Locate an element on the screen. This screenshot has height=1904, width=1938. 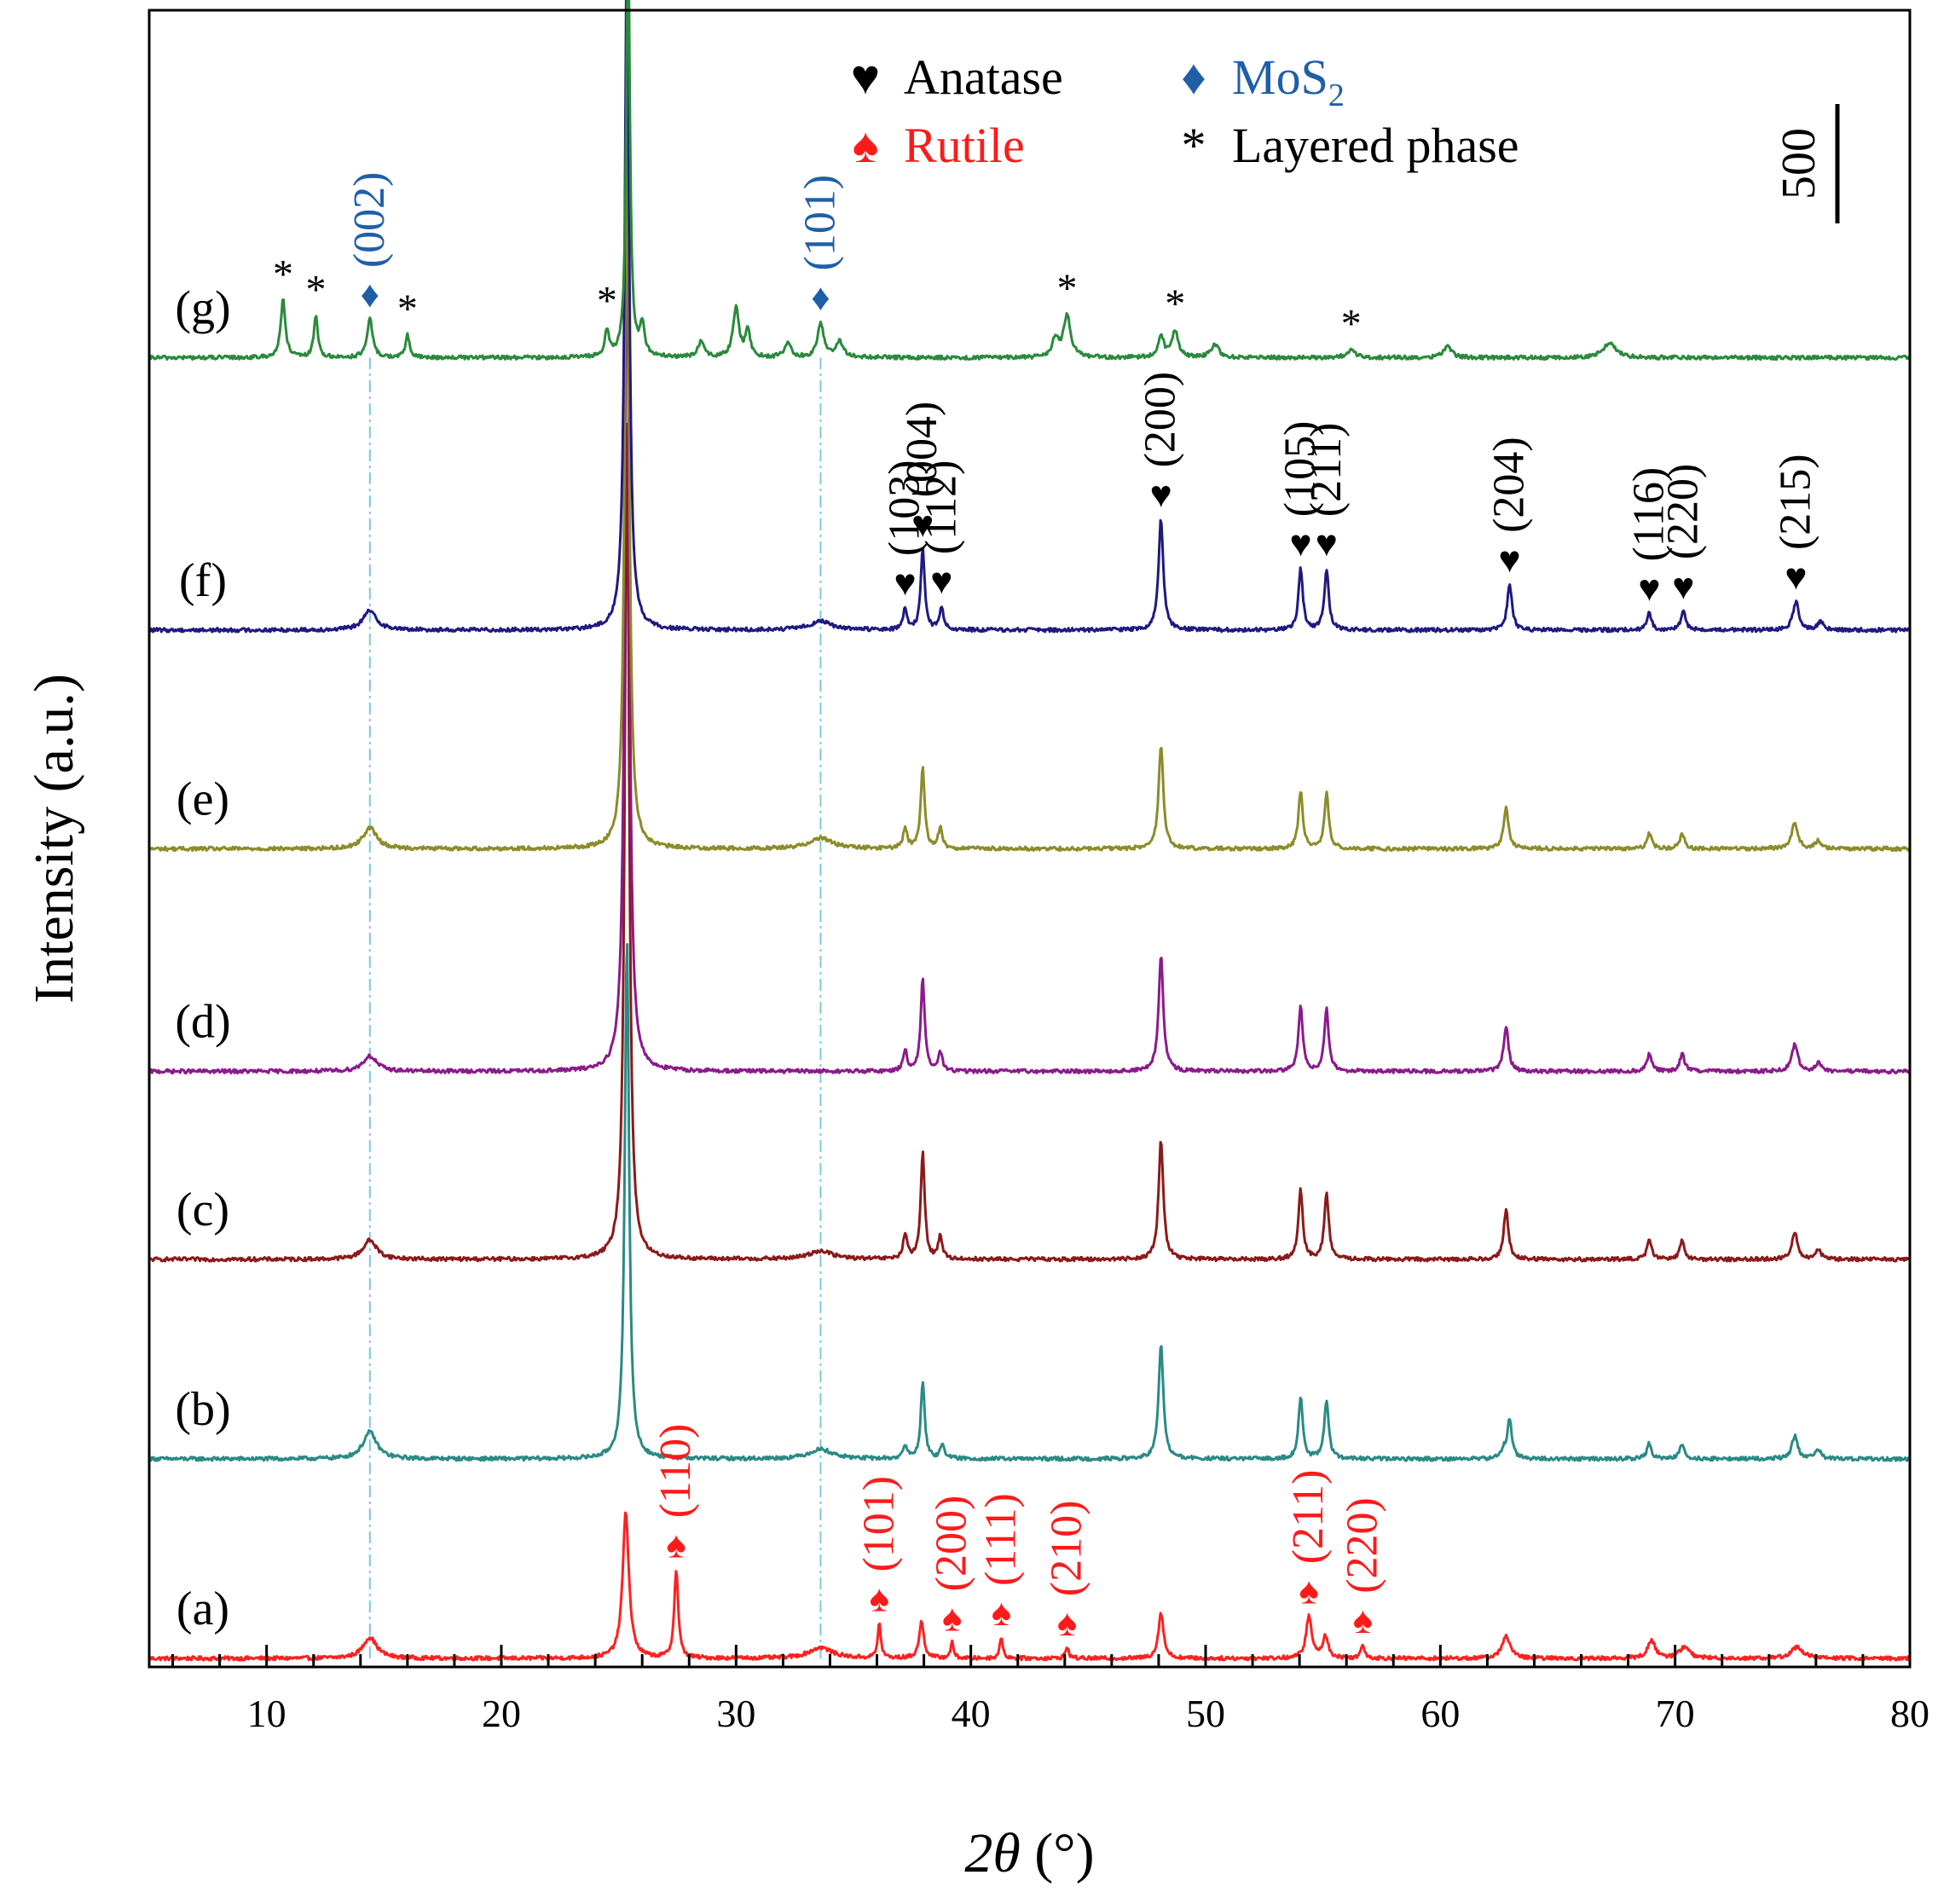
legend-symbol: ♠ is located at coordinates (866, 145).